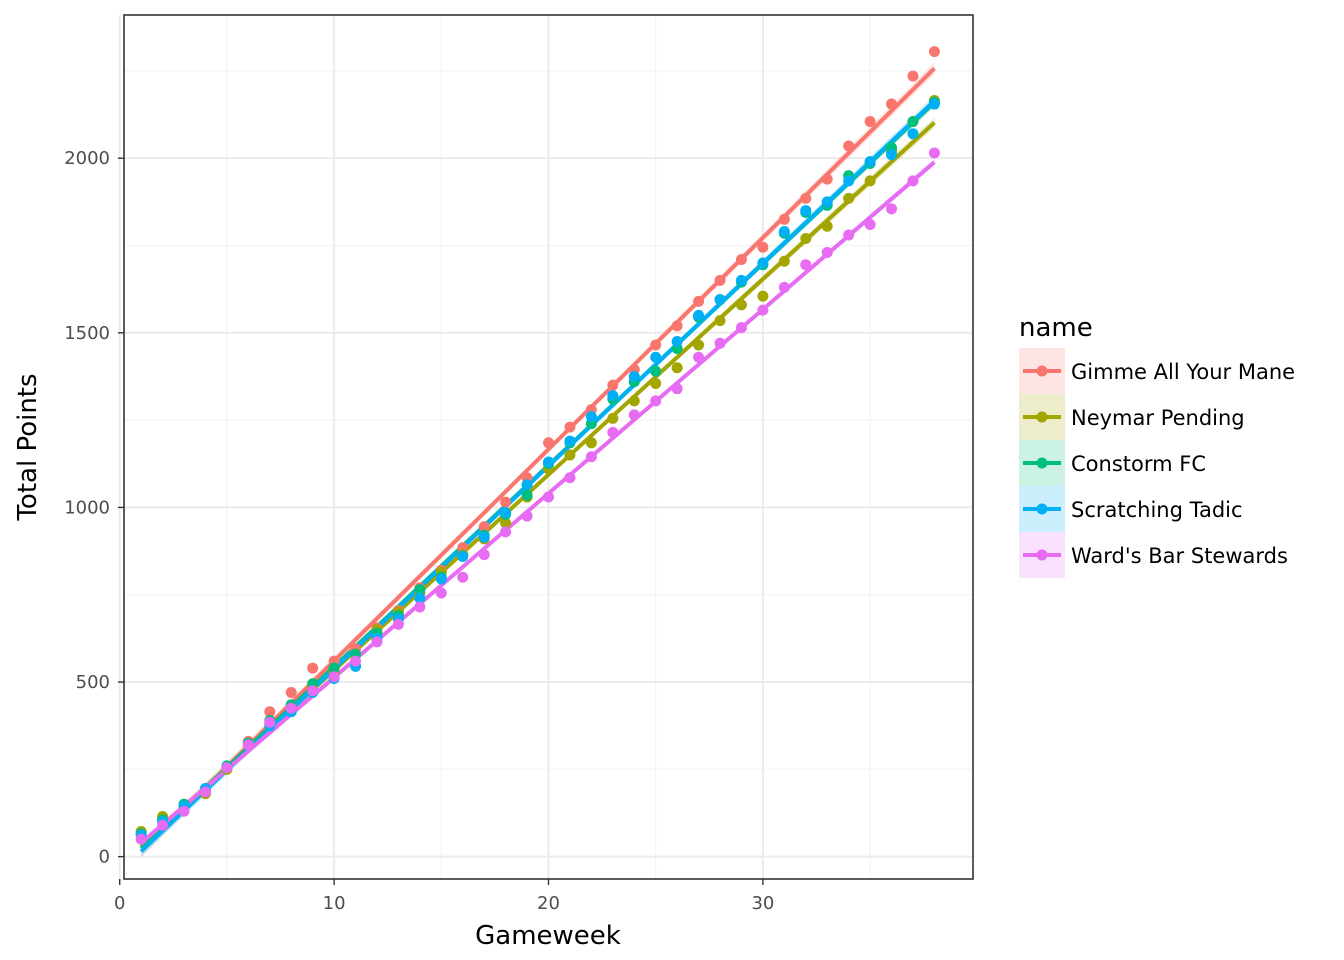  What do you see at coordinates (93, 682) in the screenshot?
I see `y-tick-label: 500` at bounding box center [93, 682].